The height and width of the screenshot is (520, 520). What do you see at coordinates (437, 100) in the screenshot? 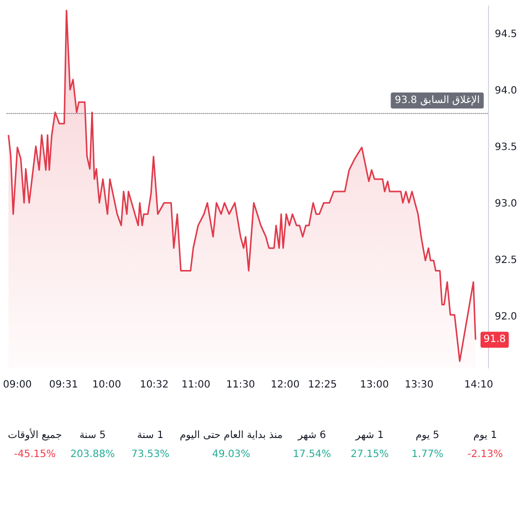
I see `ref-line-label: الإغلاق السابق 93.8` at bounding box center [437, 100].